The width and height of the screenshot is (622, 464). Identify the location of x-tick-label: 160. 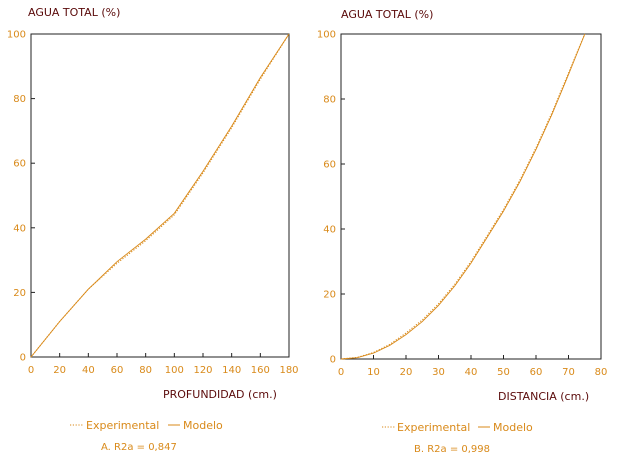
(260, 370).